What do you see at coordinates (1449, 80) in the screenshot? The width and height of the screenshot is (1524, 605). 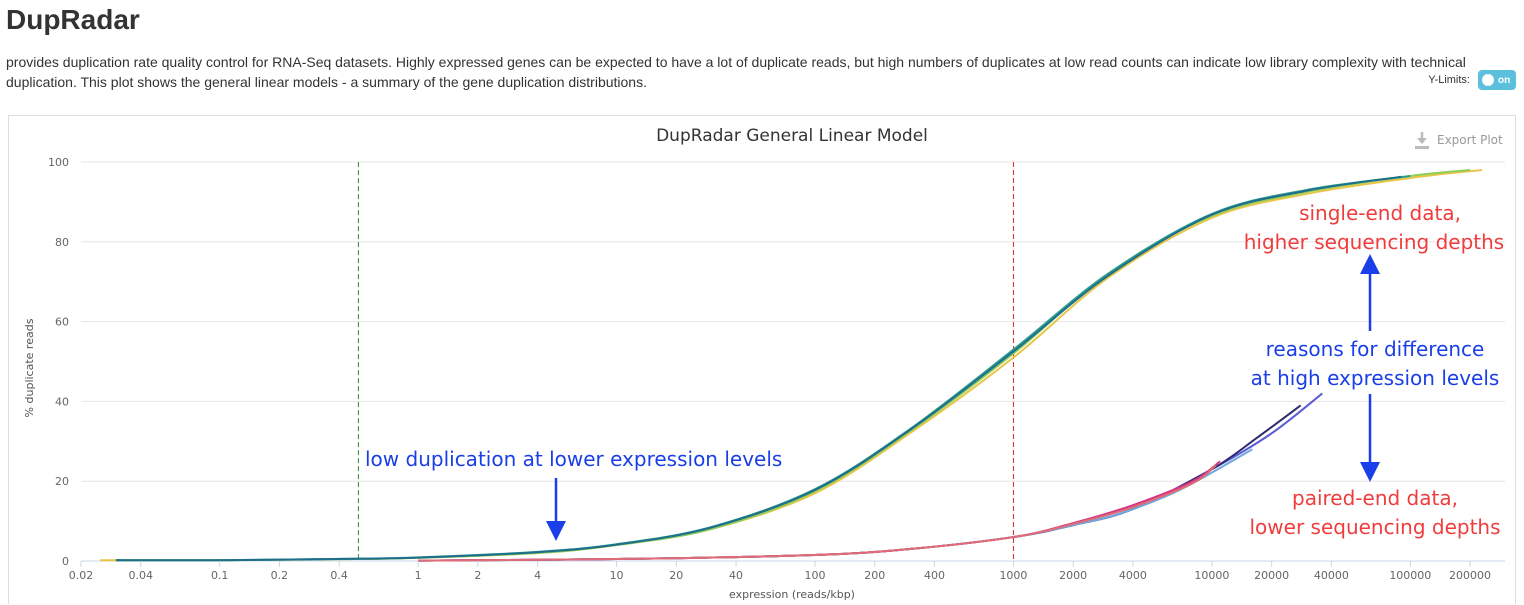 I see `y-limits-label: Y-Limits:` at bounding box center [1449, 80].